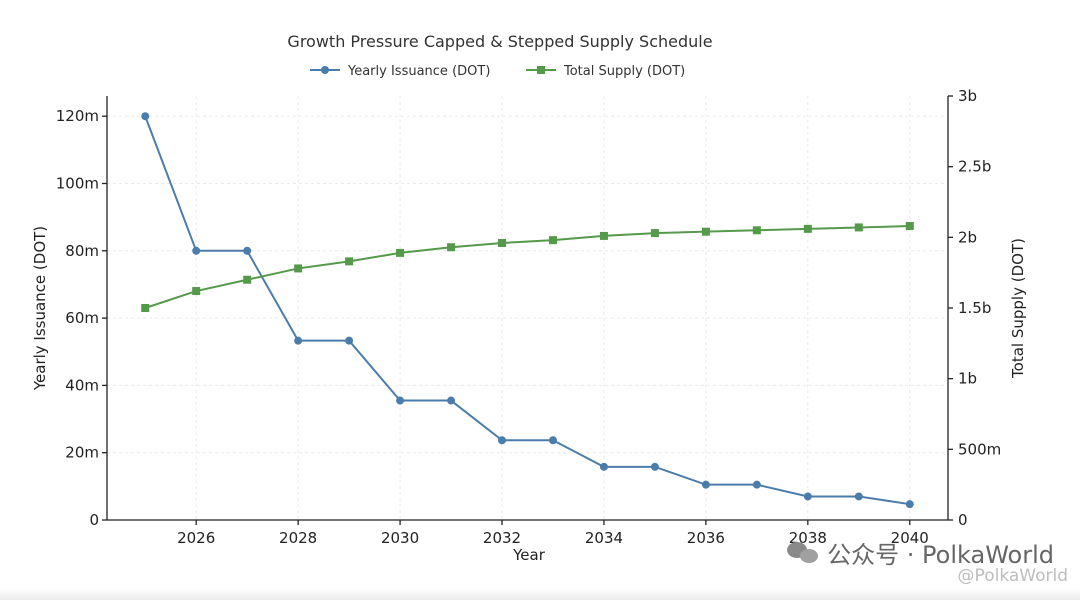  I want to click on y-left-tick-label: 20m, so click(82, 453).